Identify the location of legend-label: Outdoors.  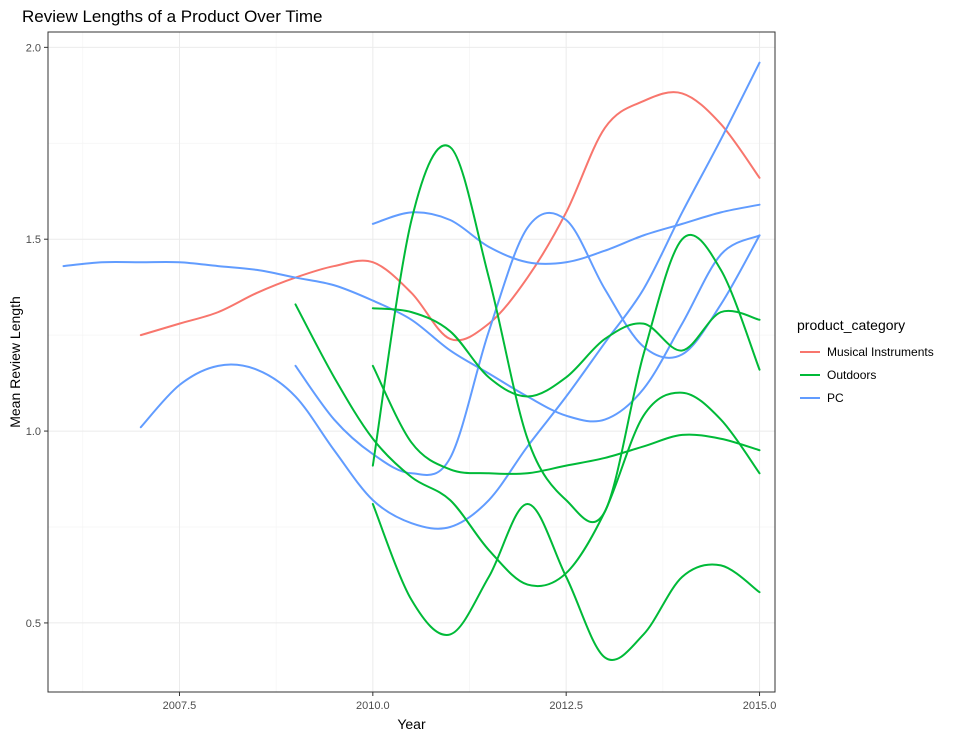
(851, 375).